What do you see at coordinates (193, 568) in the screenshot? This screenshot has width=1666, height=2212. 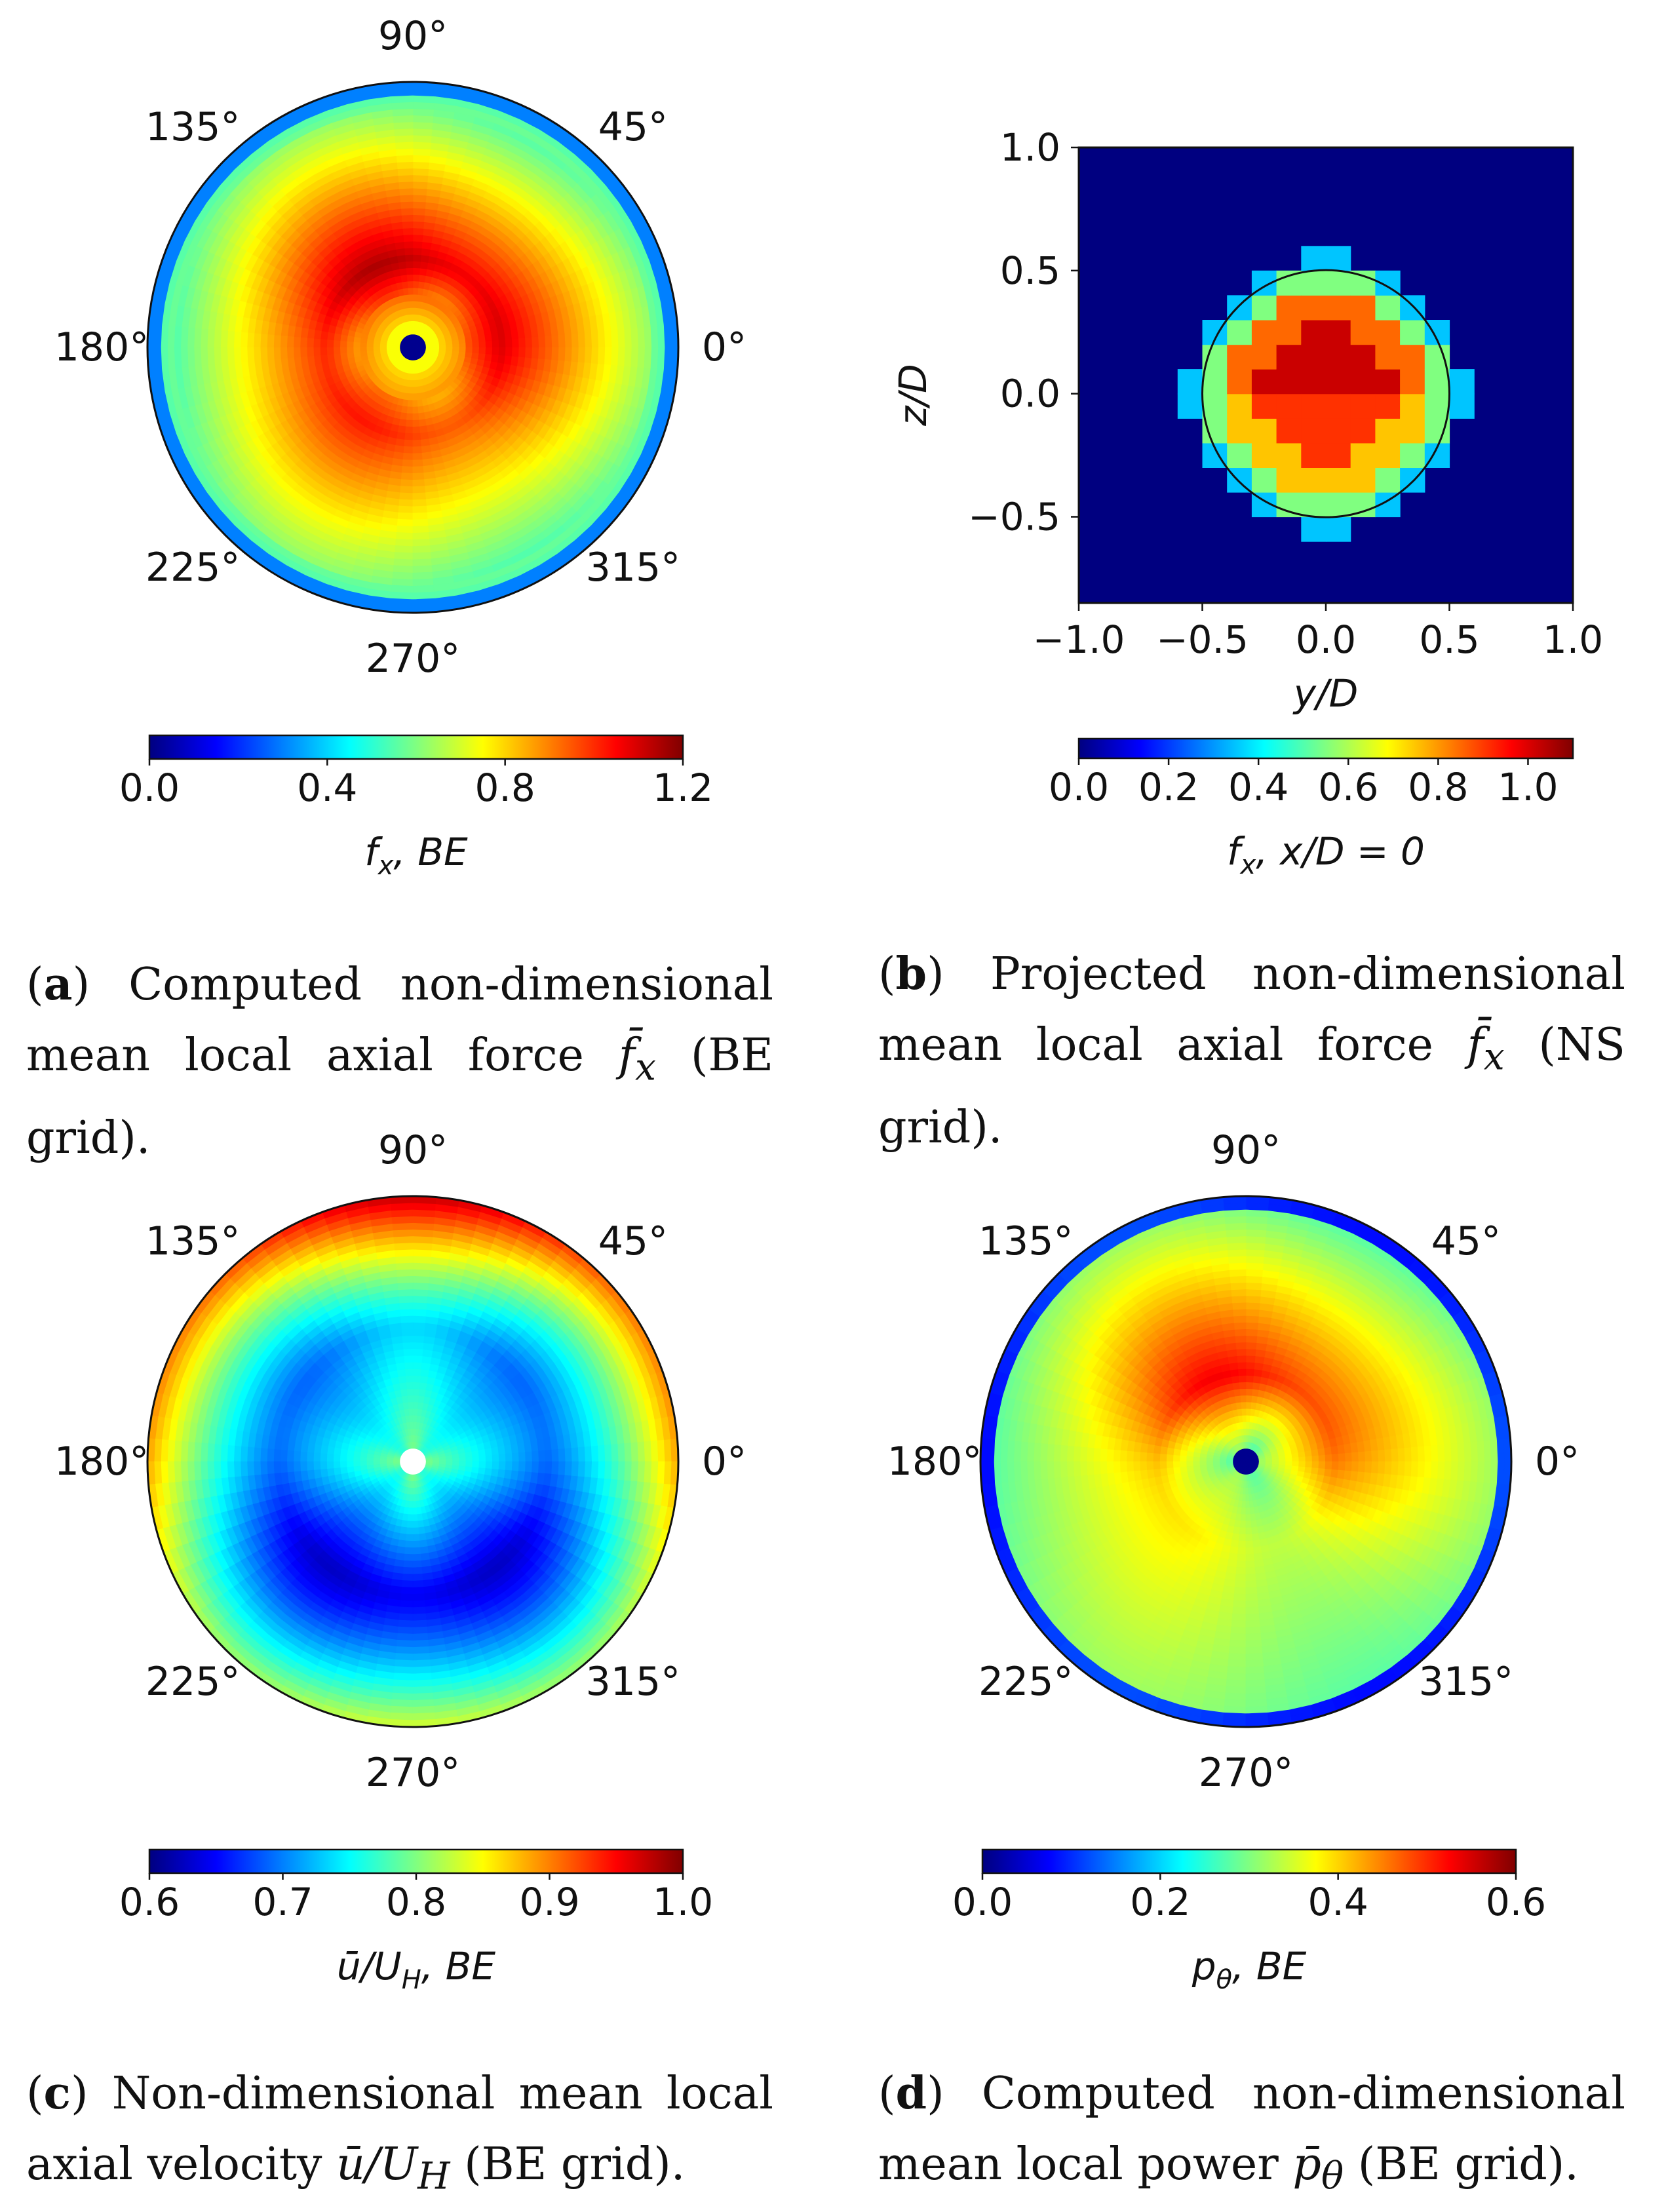 I see `a-angle-label: 225°` at bounding box center [193, 568].